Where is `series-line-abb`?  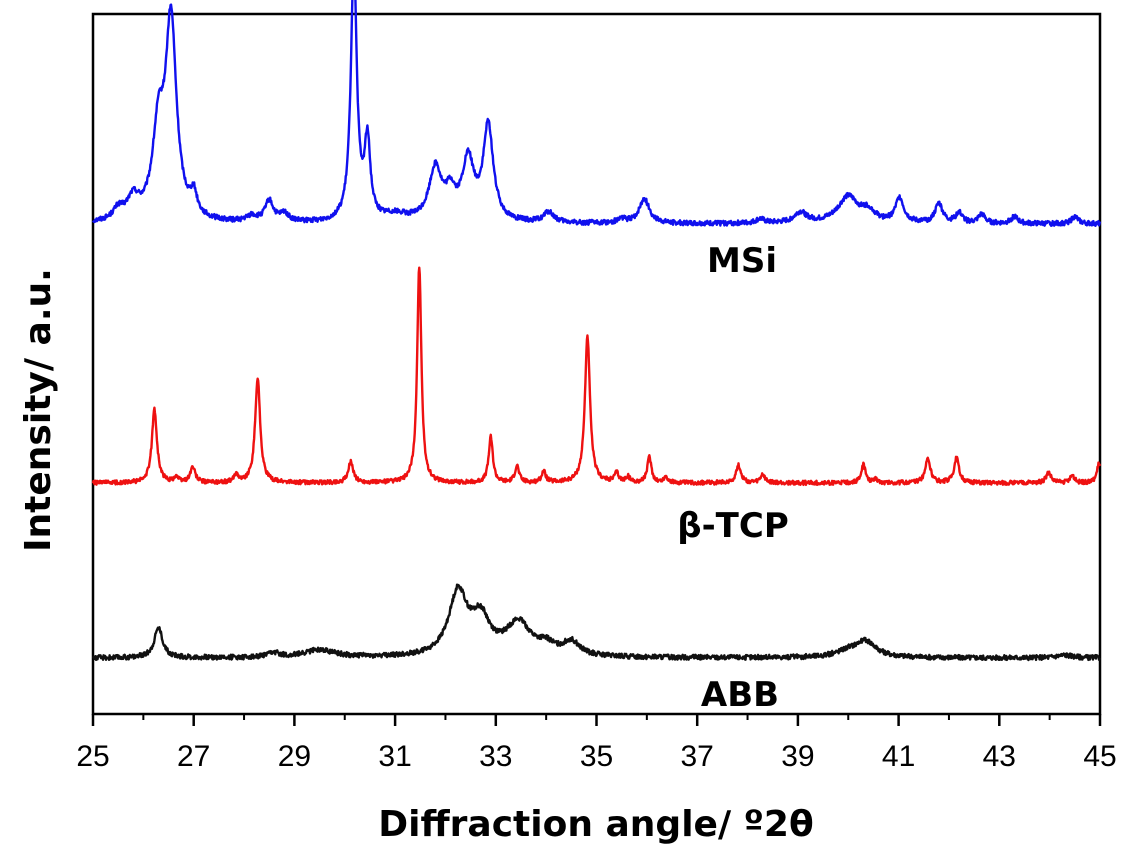 series-line-abb is located at coordinates (596, 622).